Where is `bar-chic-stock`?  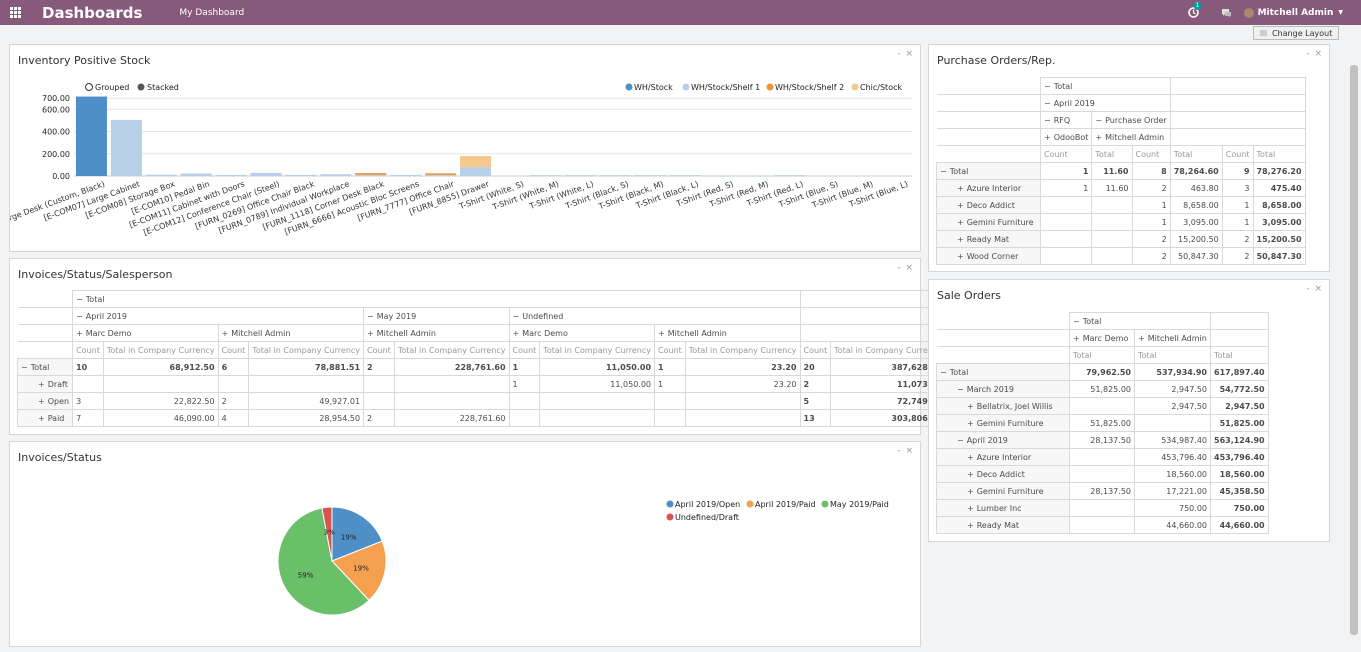
bar-chic-stock is located at coordinates (476, 162).